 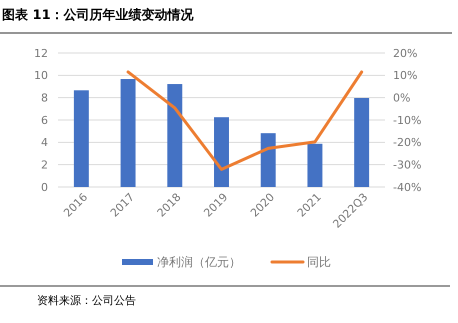 What do you see at coordinates (405, 53) in the screenshot?
I see `y2-tick-label: 20%` at bounding box center [405, 53].